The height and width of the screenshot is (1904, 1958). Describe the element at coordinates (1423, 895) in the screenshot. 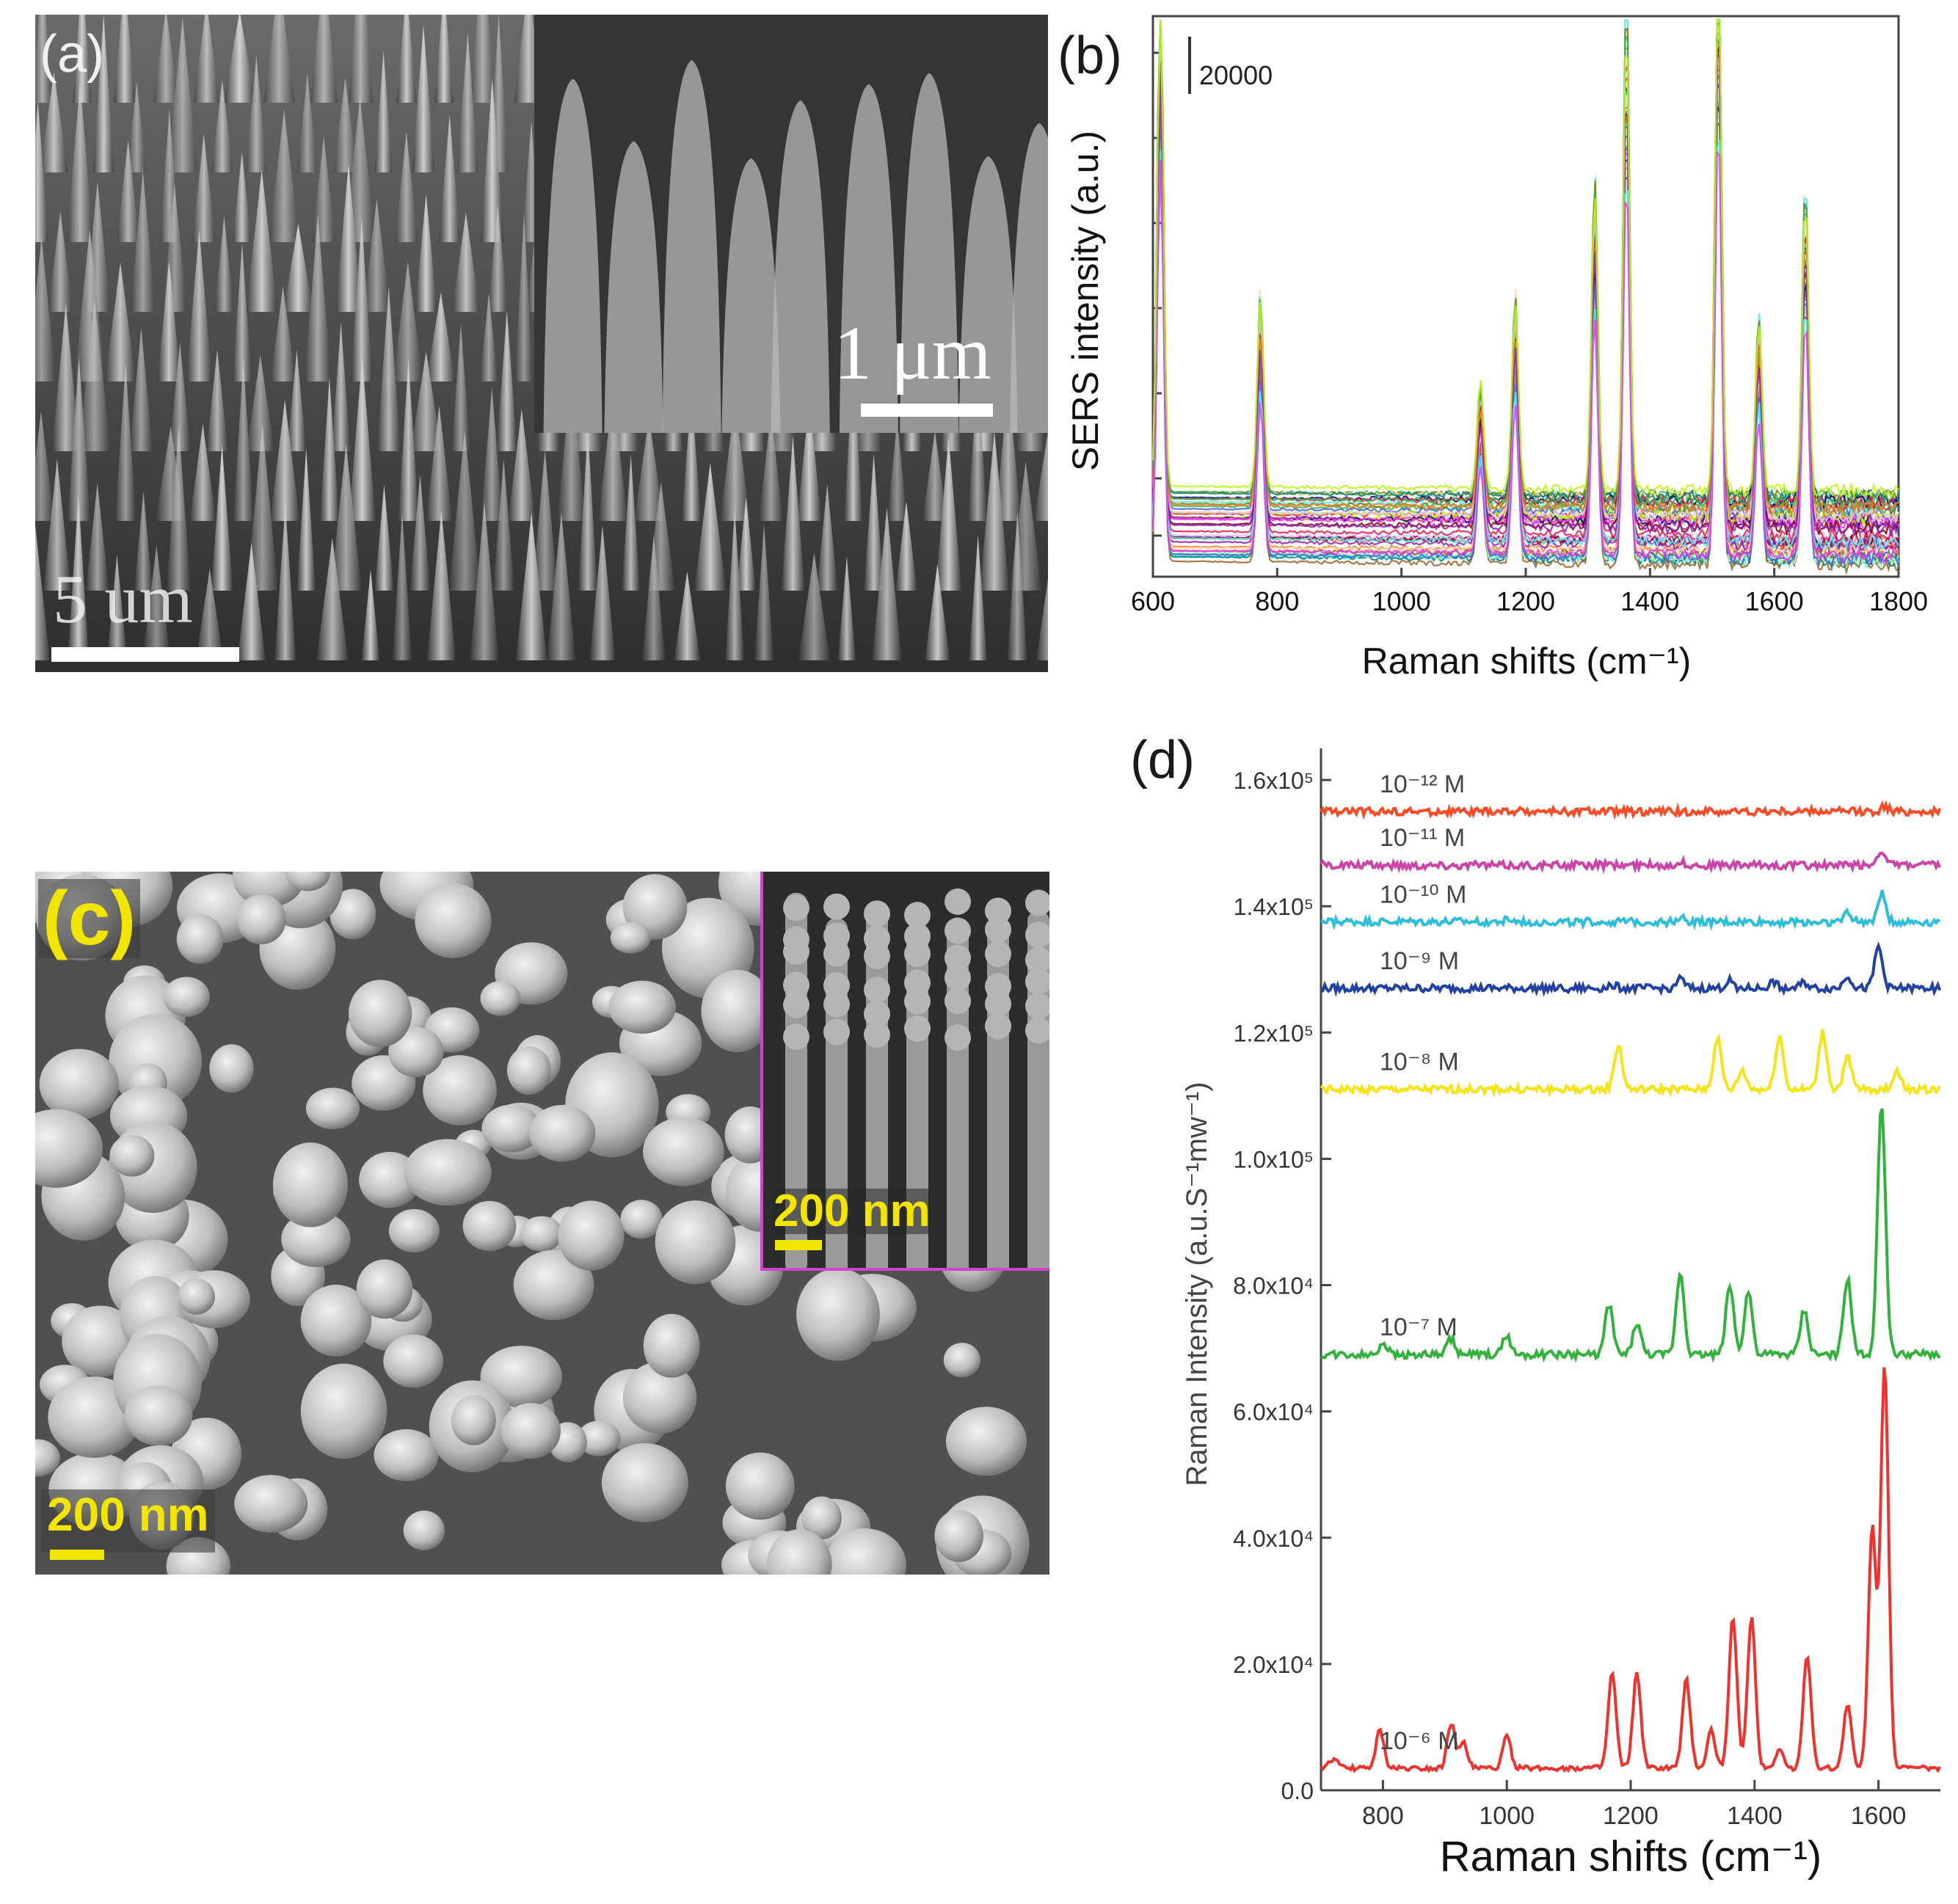

I see `series-label-d: 10⁻¹⁰ M` at that location.